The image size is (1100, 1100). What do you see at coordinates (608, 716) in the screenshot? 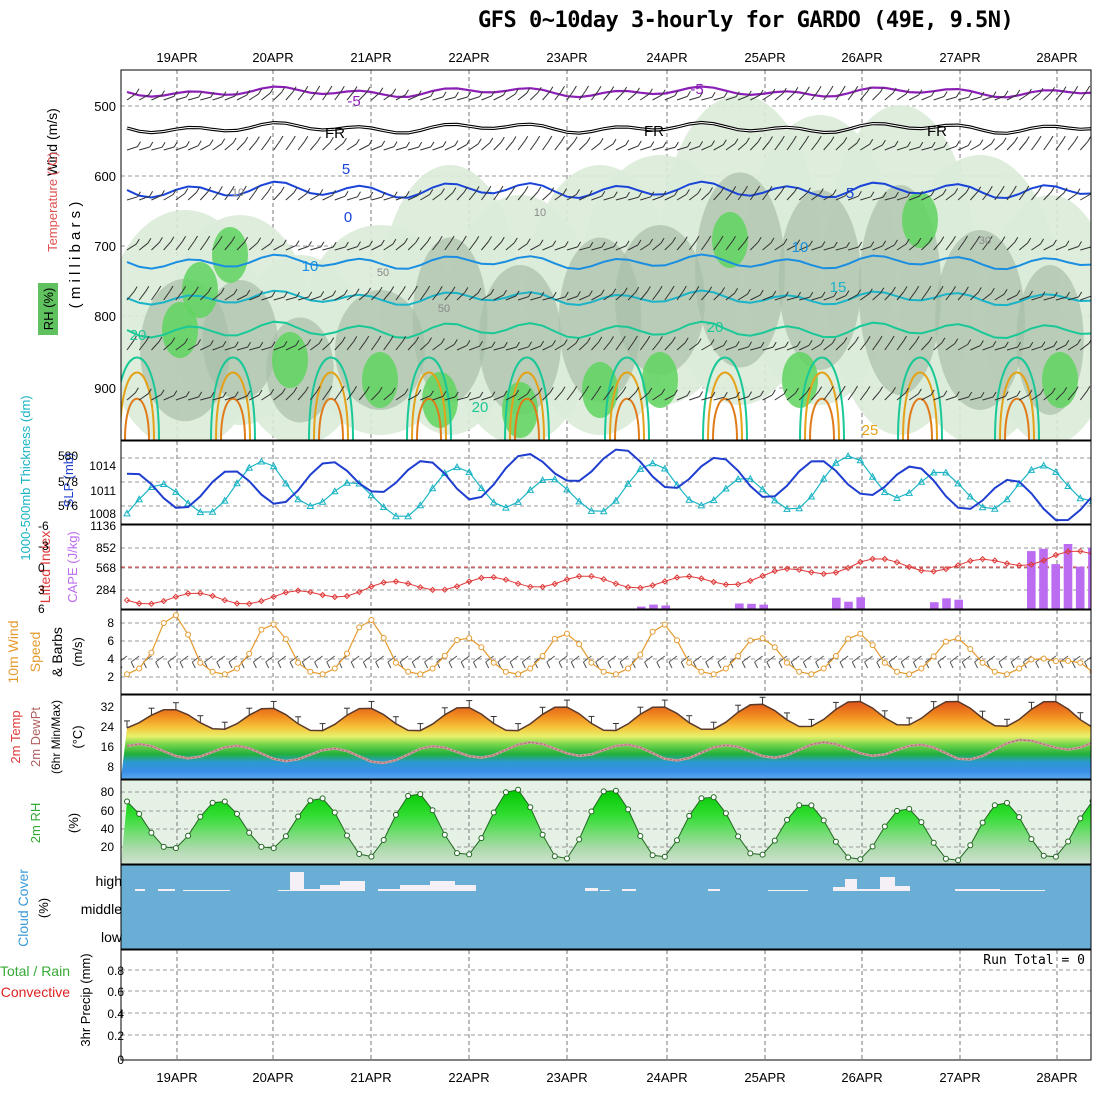
I see `temp-line` at bounding box center [608, 716].